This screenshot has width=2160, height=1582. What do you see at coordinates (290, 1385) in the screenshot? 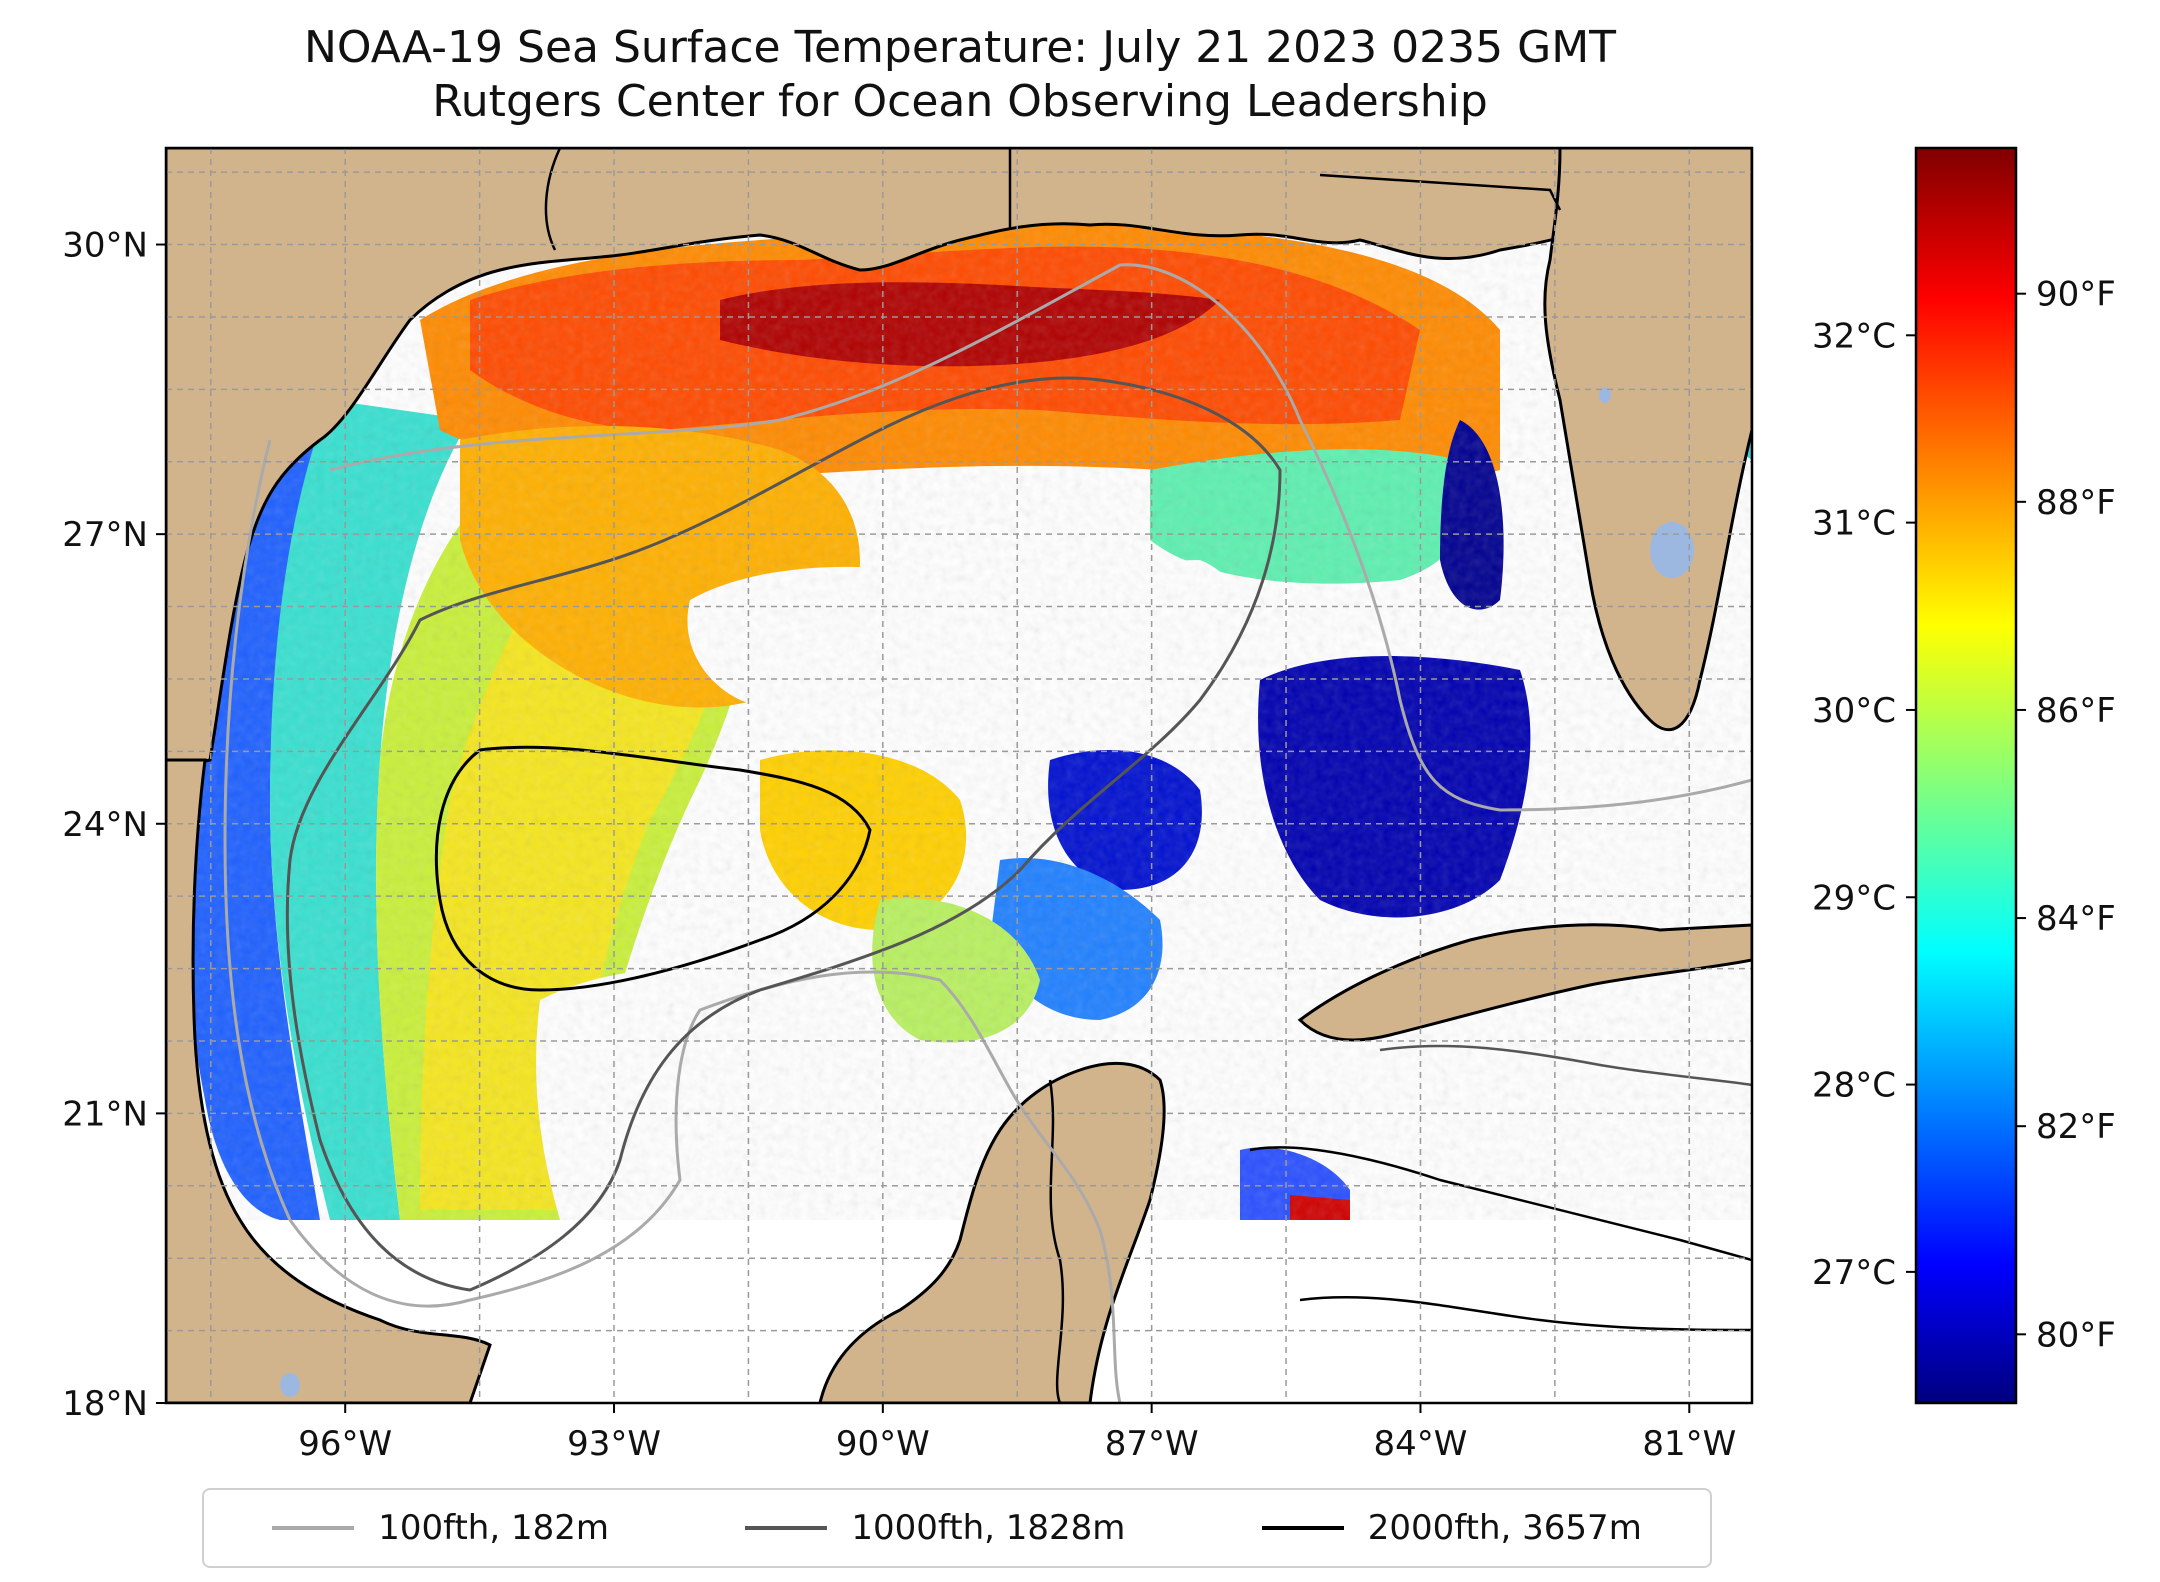
I see `lake-small-mexico` at bounding box center [290, 1385].